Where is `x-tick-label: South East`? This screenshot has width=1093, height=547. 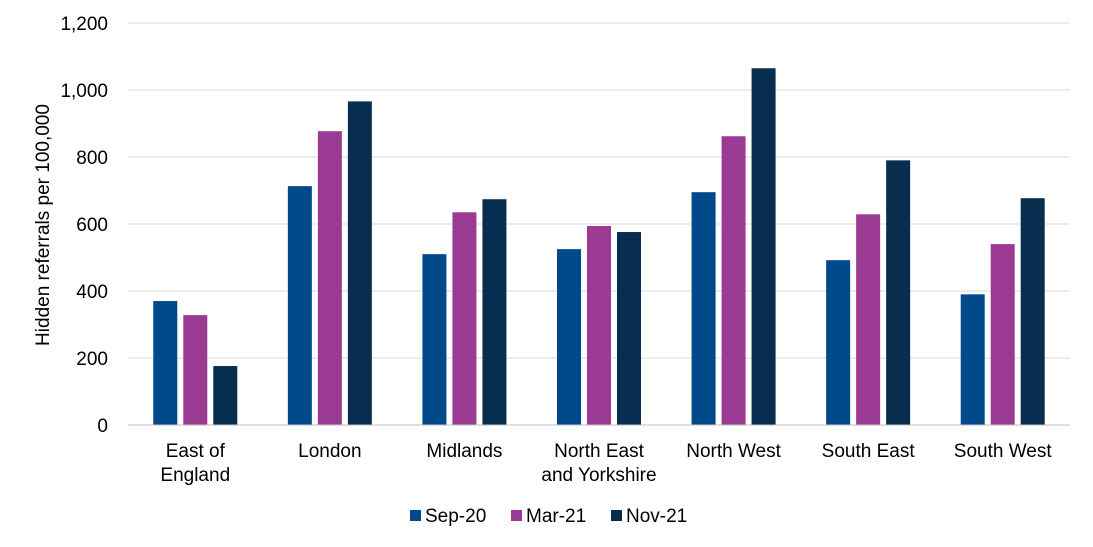
x-tick-label: South East is located at coordinates (869, 451).